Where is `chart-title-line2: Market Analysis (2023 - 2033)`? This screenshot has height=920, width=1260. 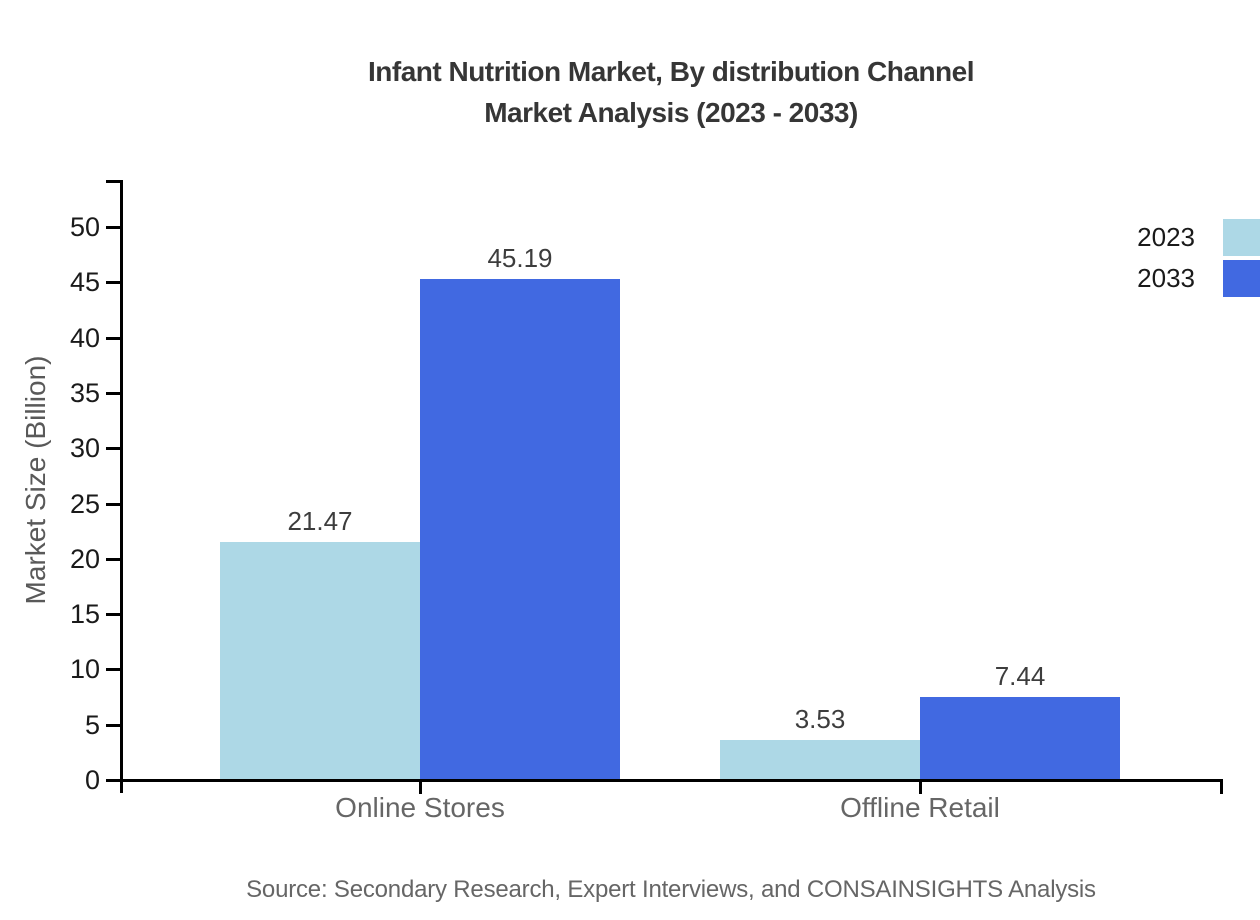
chart-title-line2: Market Analysis (2023 - 2033) is located at coordinates (671, 112).